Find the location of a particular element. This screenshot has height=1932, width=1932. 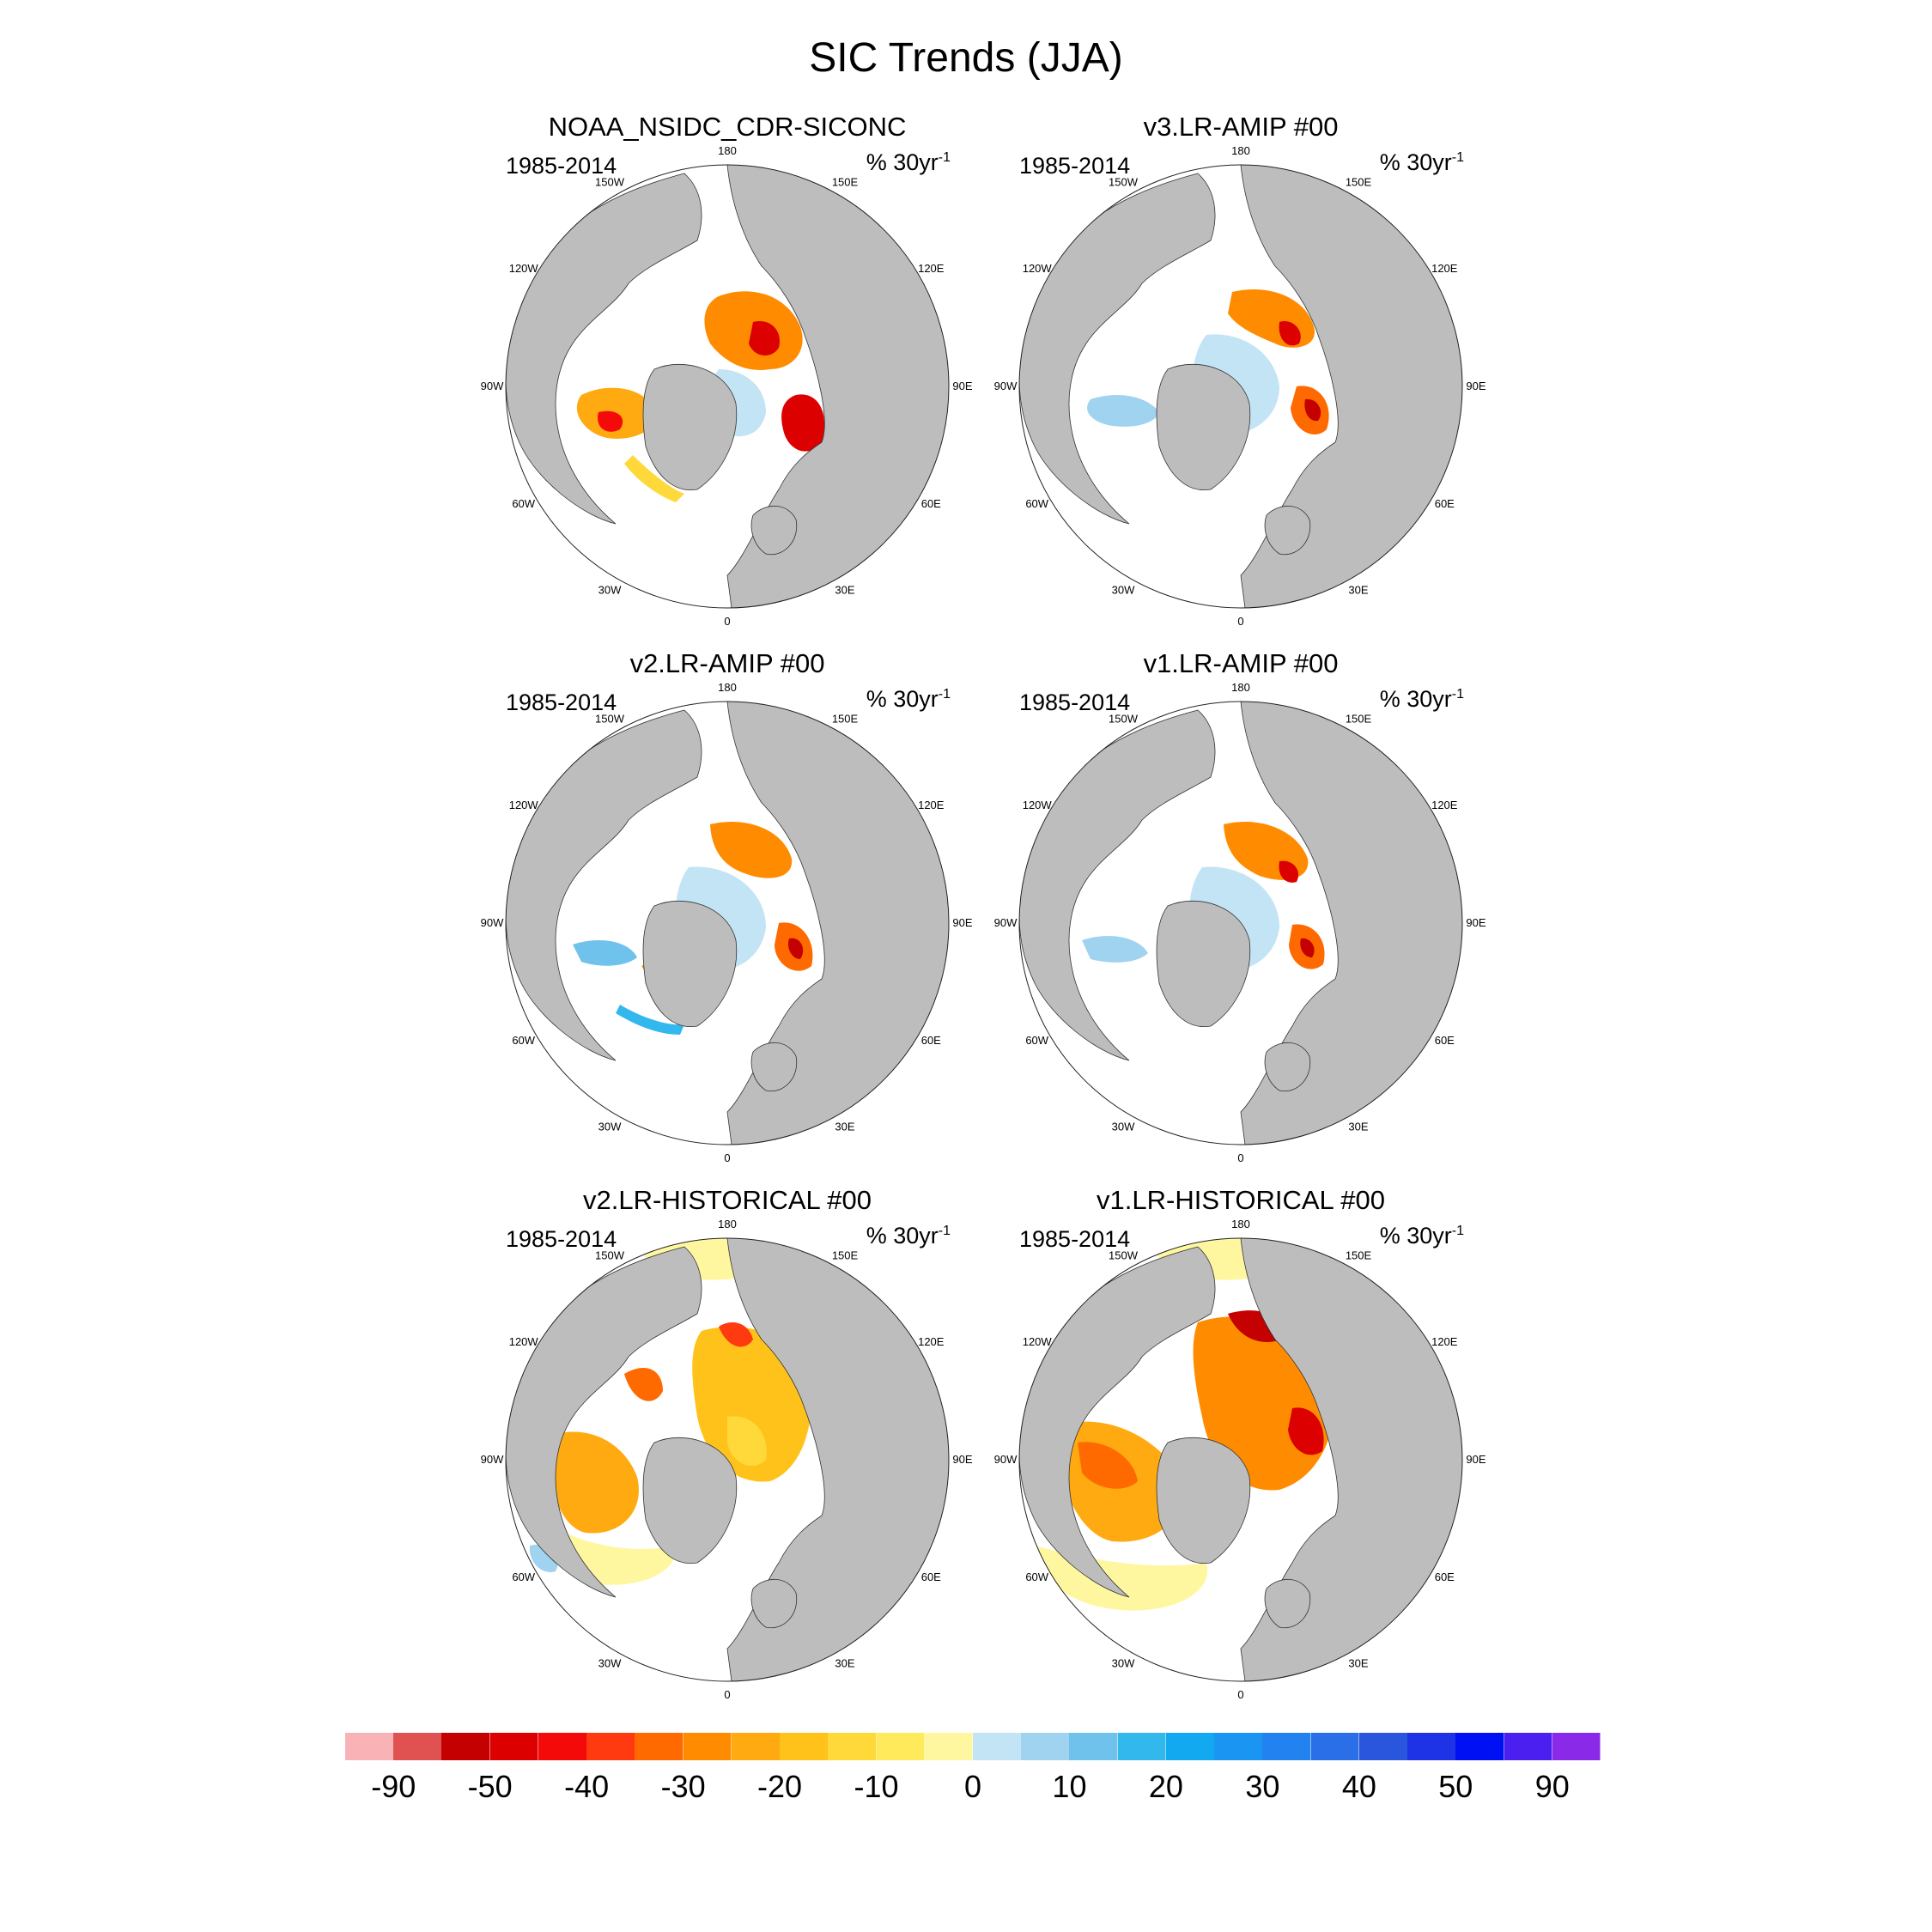

colorbar is located at coordinates (973, 1747).